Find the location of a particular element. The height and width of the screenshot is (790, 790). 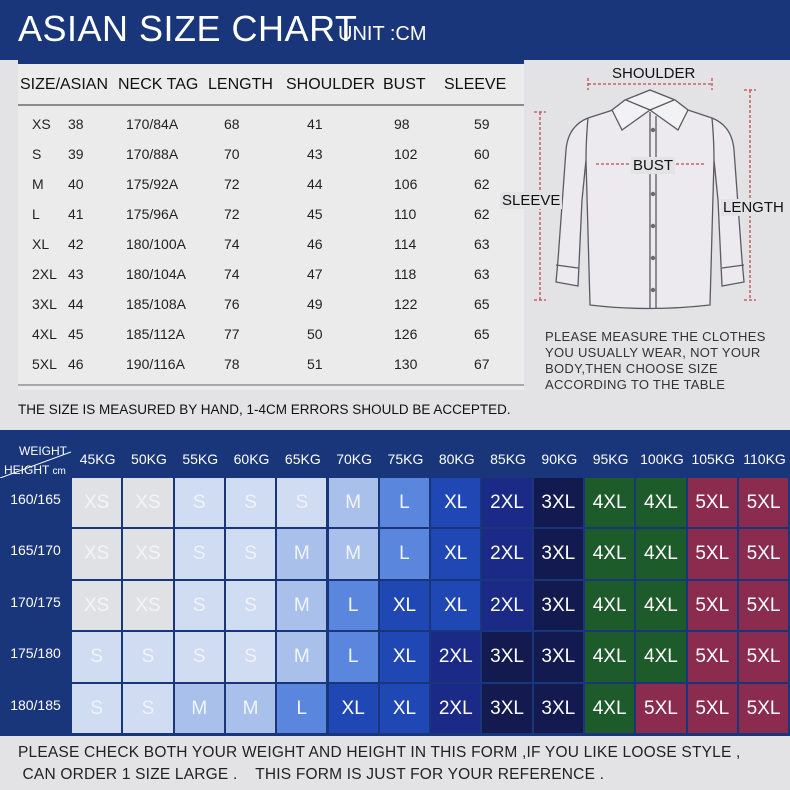

col-header-length: LENGTH is located at coordinates (240, 84).